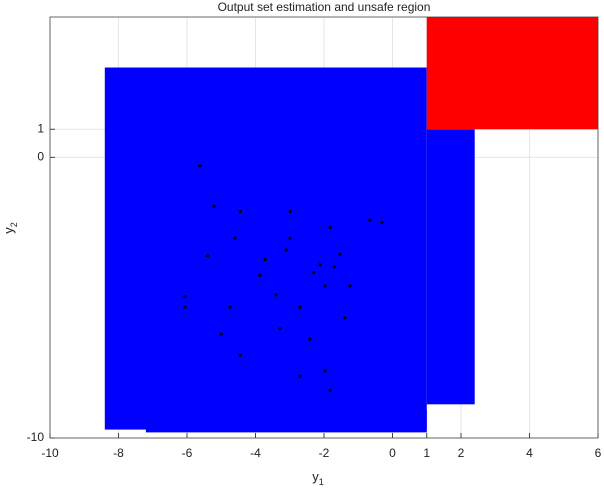 This screenshot has width=604, height=495. What do you see at coordinates (255, 453) in the screenshot?
I see `x-tick-label: -4` at bounding box center [255, 453].